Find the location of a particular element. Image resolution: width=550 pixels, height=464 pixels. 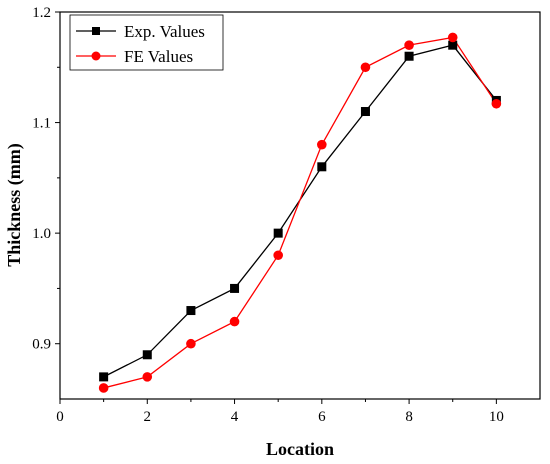

x-axis-title: Location is located at coordinates (300, 449).